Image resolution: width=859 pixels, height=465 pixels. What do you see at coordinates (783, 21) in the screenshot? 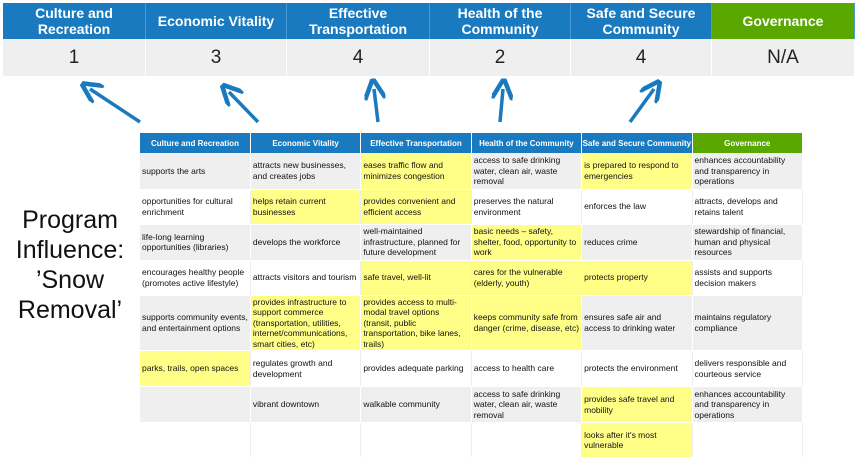
I see `category-header: Governance` at bounding box center [783, 21].